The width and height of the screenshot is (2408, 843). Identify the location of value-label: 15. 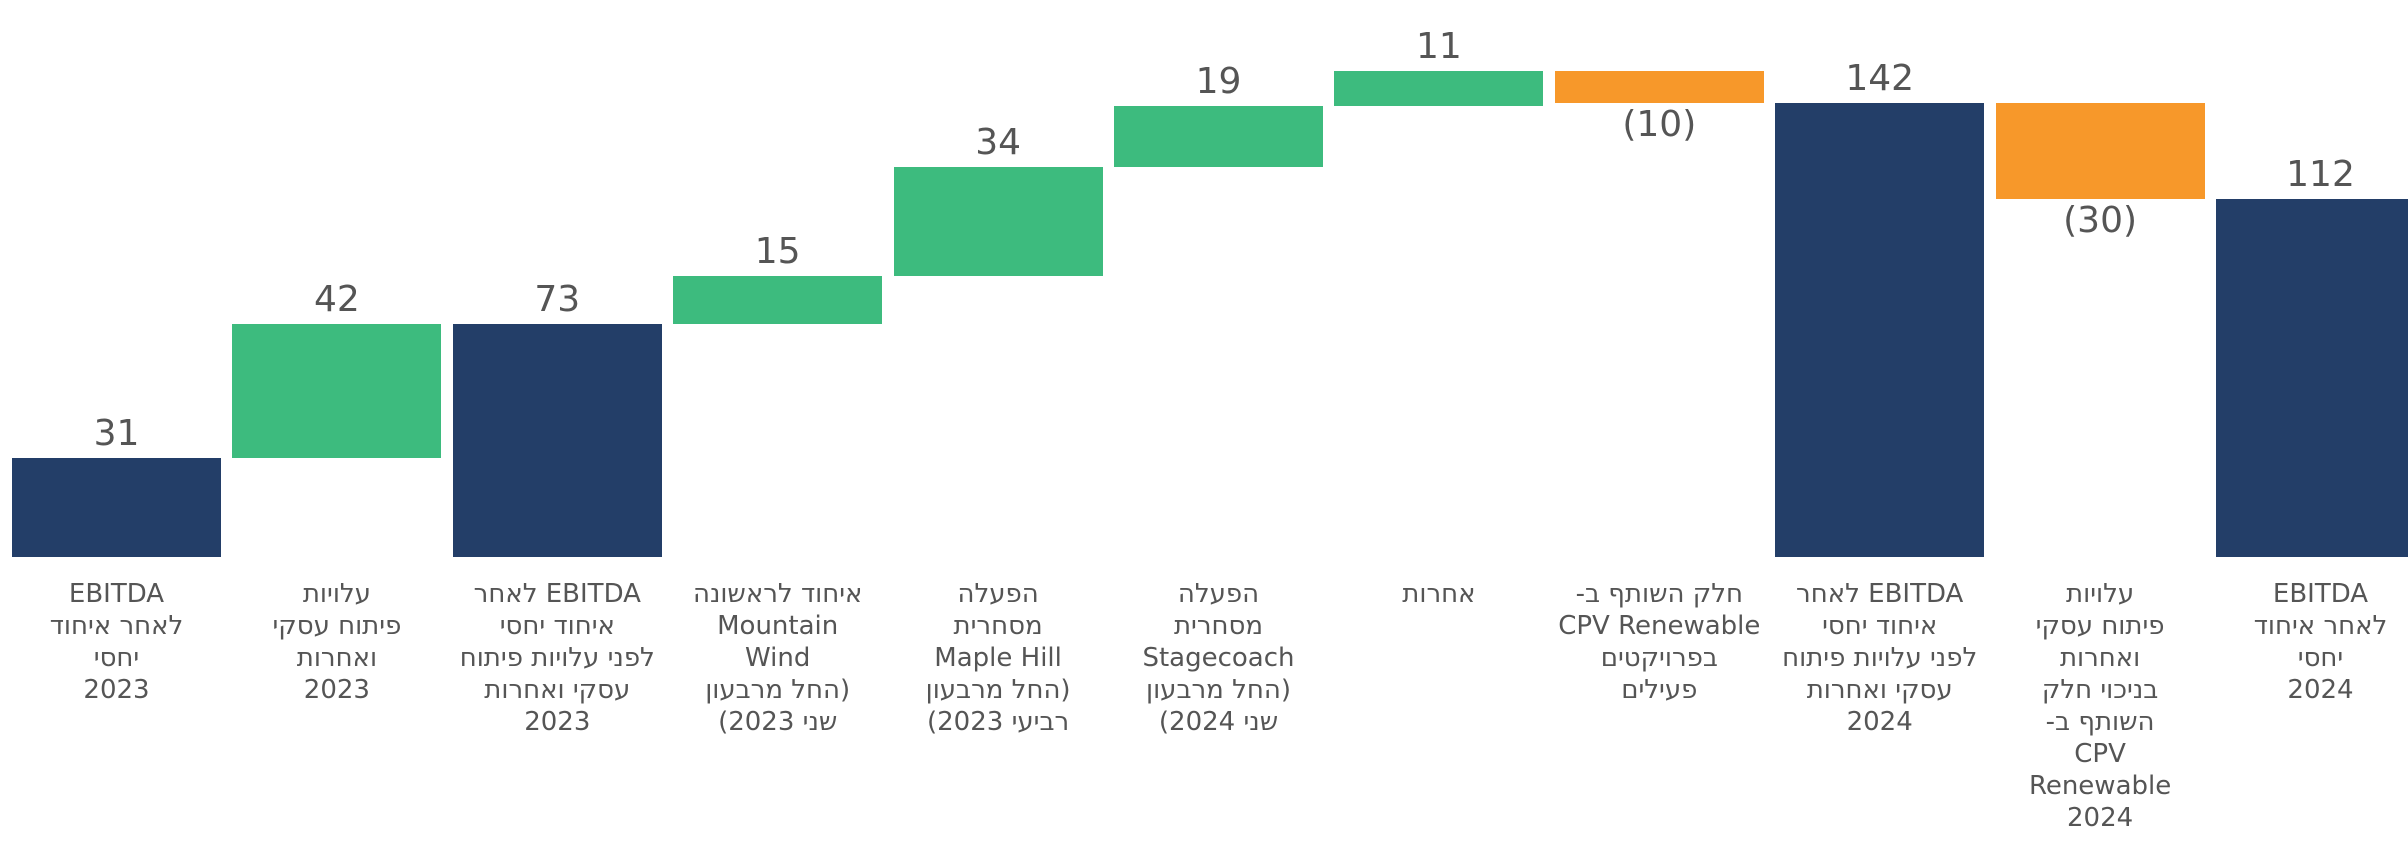
(777, 251).